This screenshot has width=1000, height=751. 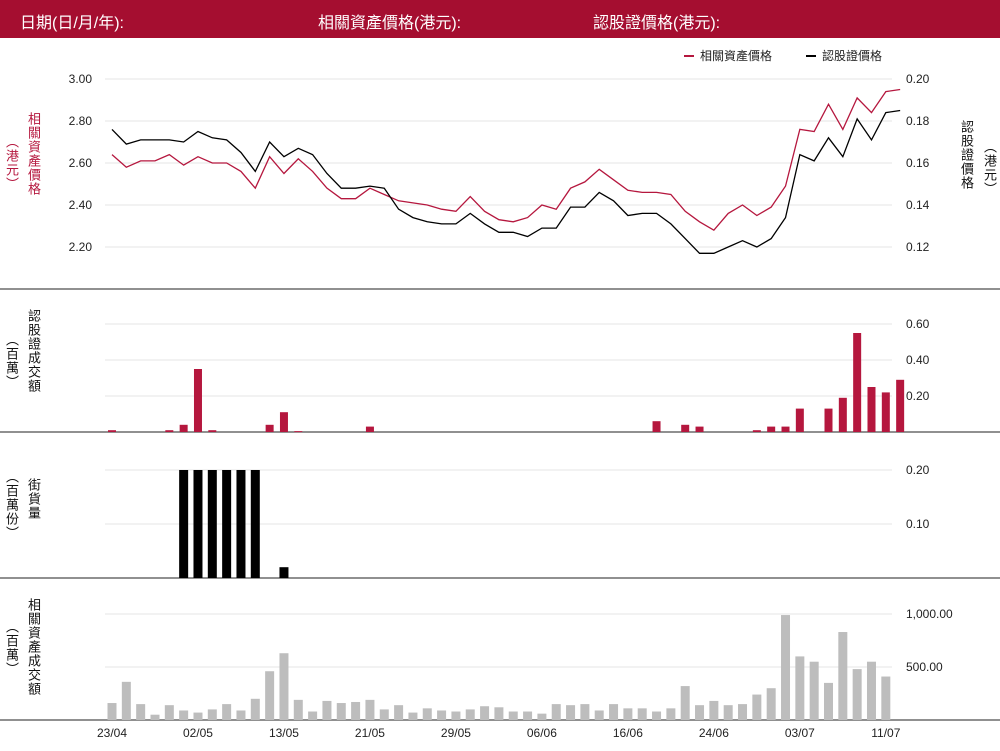 What do you see at coordinates (33, 499) in the screenshot?
I see `outstanding-axis-title: 街貨量` at bounding box center [33, 499].